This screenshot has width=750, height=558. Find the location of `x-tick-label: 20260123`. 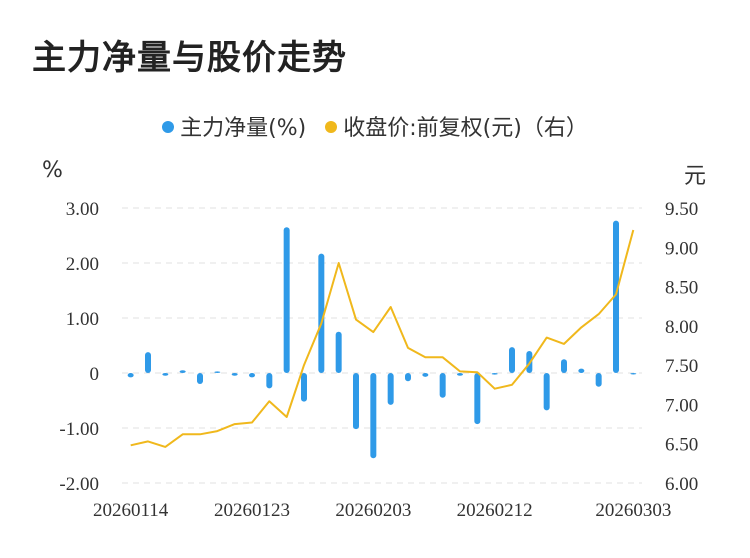

x-tick-label: 20260123 is located at coordinates (252, 510).